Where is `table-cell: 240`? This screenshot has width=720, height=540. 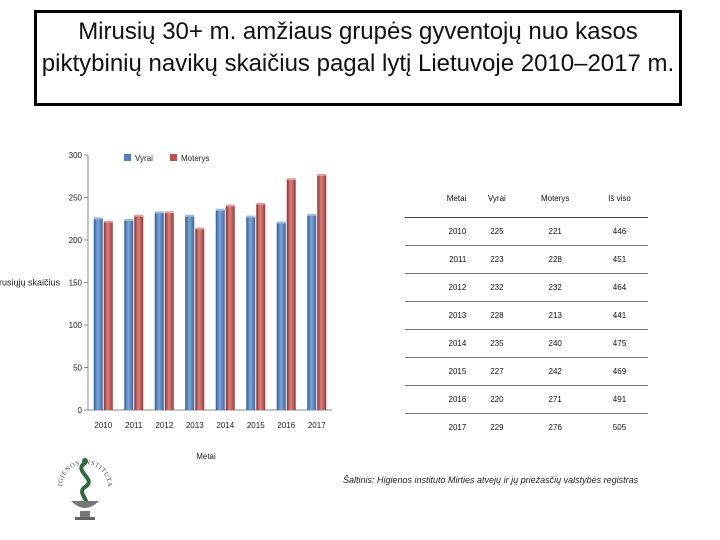 table-cell: 240 is located at coordinates (555, 343).